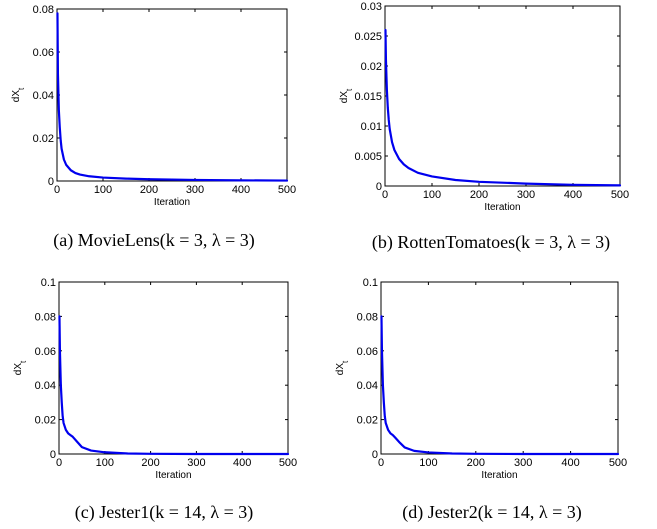 Image resolution: width=657 pixels, height=529 pixels. What do you see at coordinates (492, 512) in the screenshot?
I see `subfigure-caption: (d) Jester2(k = 14, λ = 3)` at bounding box center [492, 512].